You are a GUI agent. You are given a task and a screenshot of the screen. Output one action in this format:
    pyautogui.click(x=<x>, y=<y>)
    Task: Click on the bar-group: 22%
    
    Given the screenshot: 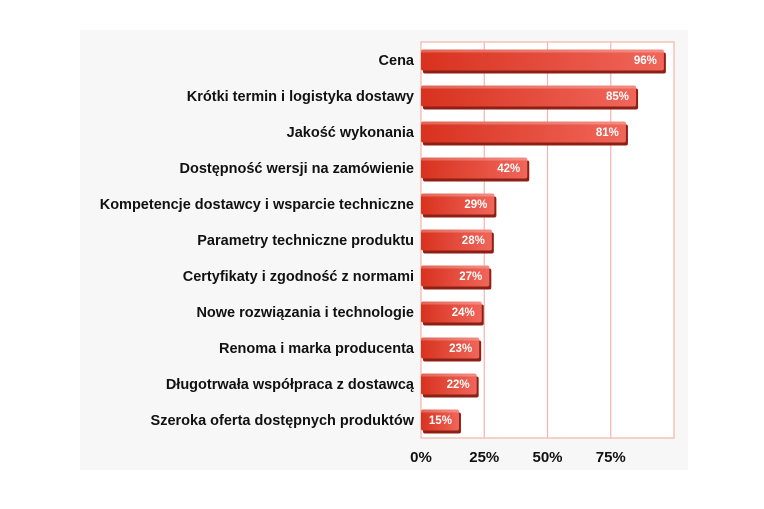 What is the action you would take?
    pyautogui.click(x=450, y=385)
    